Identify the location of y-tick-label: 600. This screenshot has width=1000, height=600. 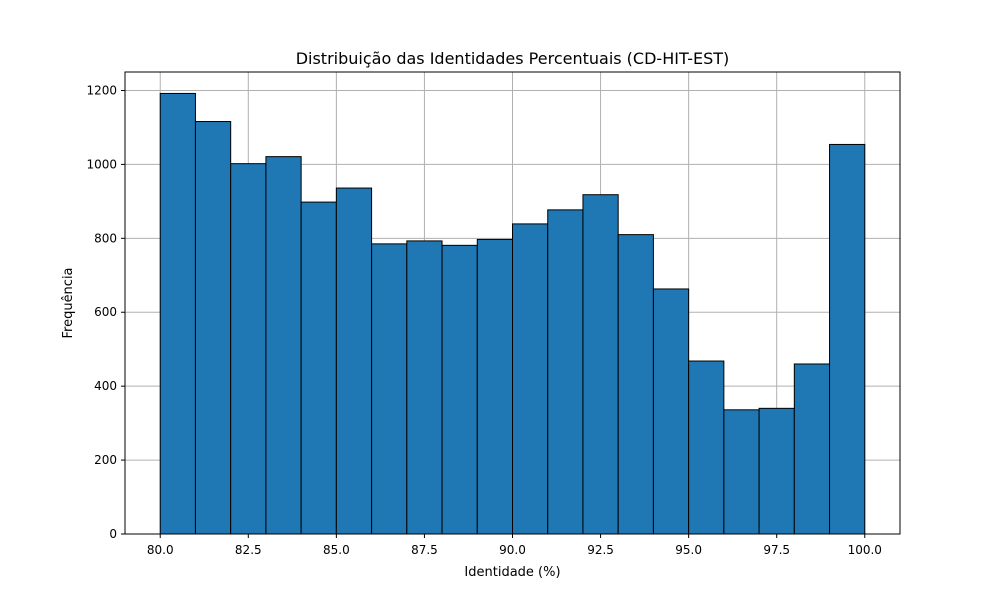
(105, 312).